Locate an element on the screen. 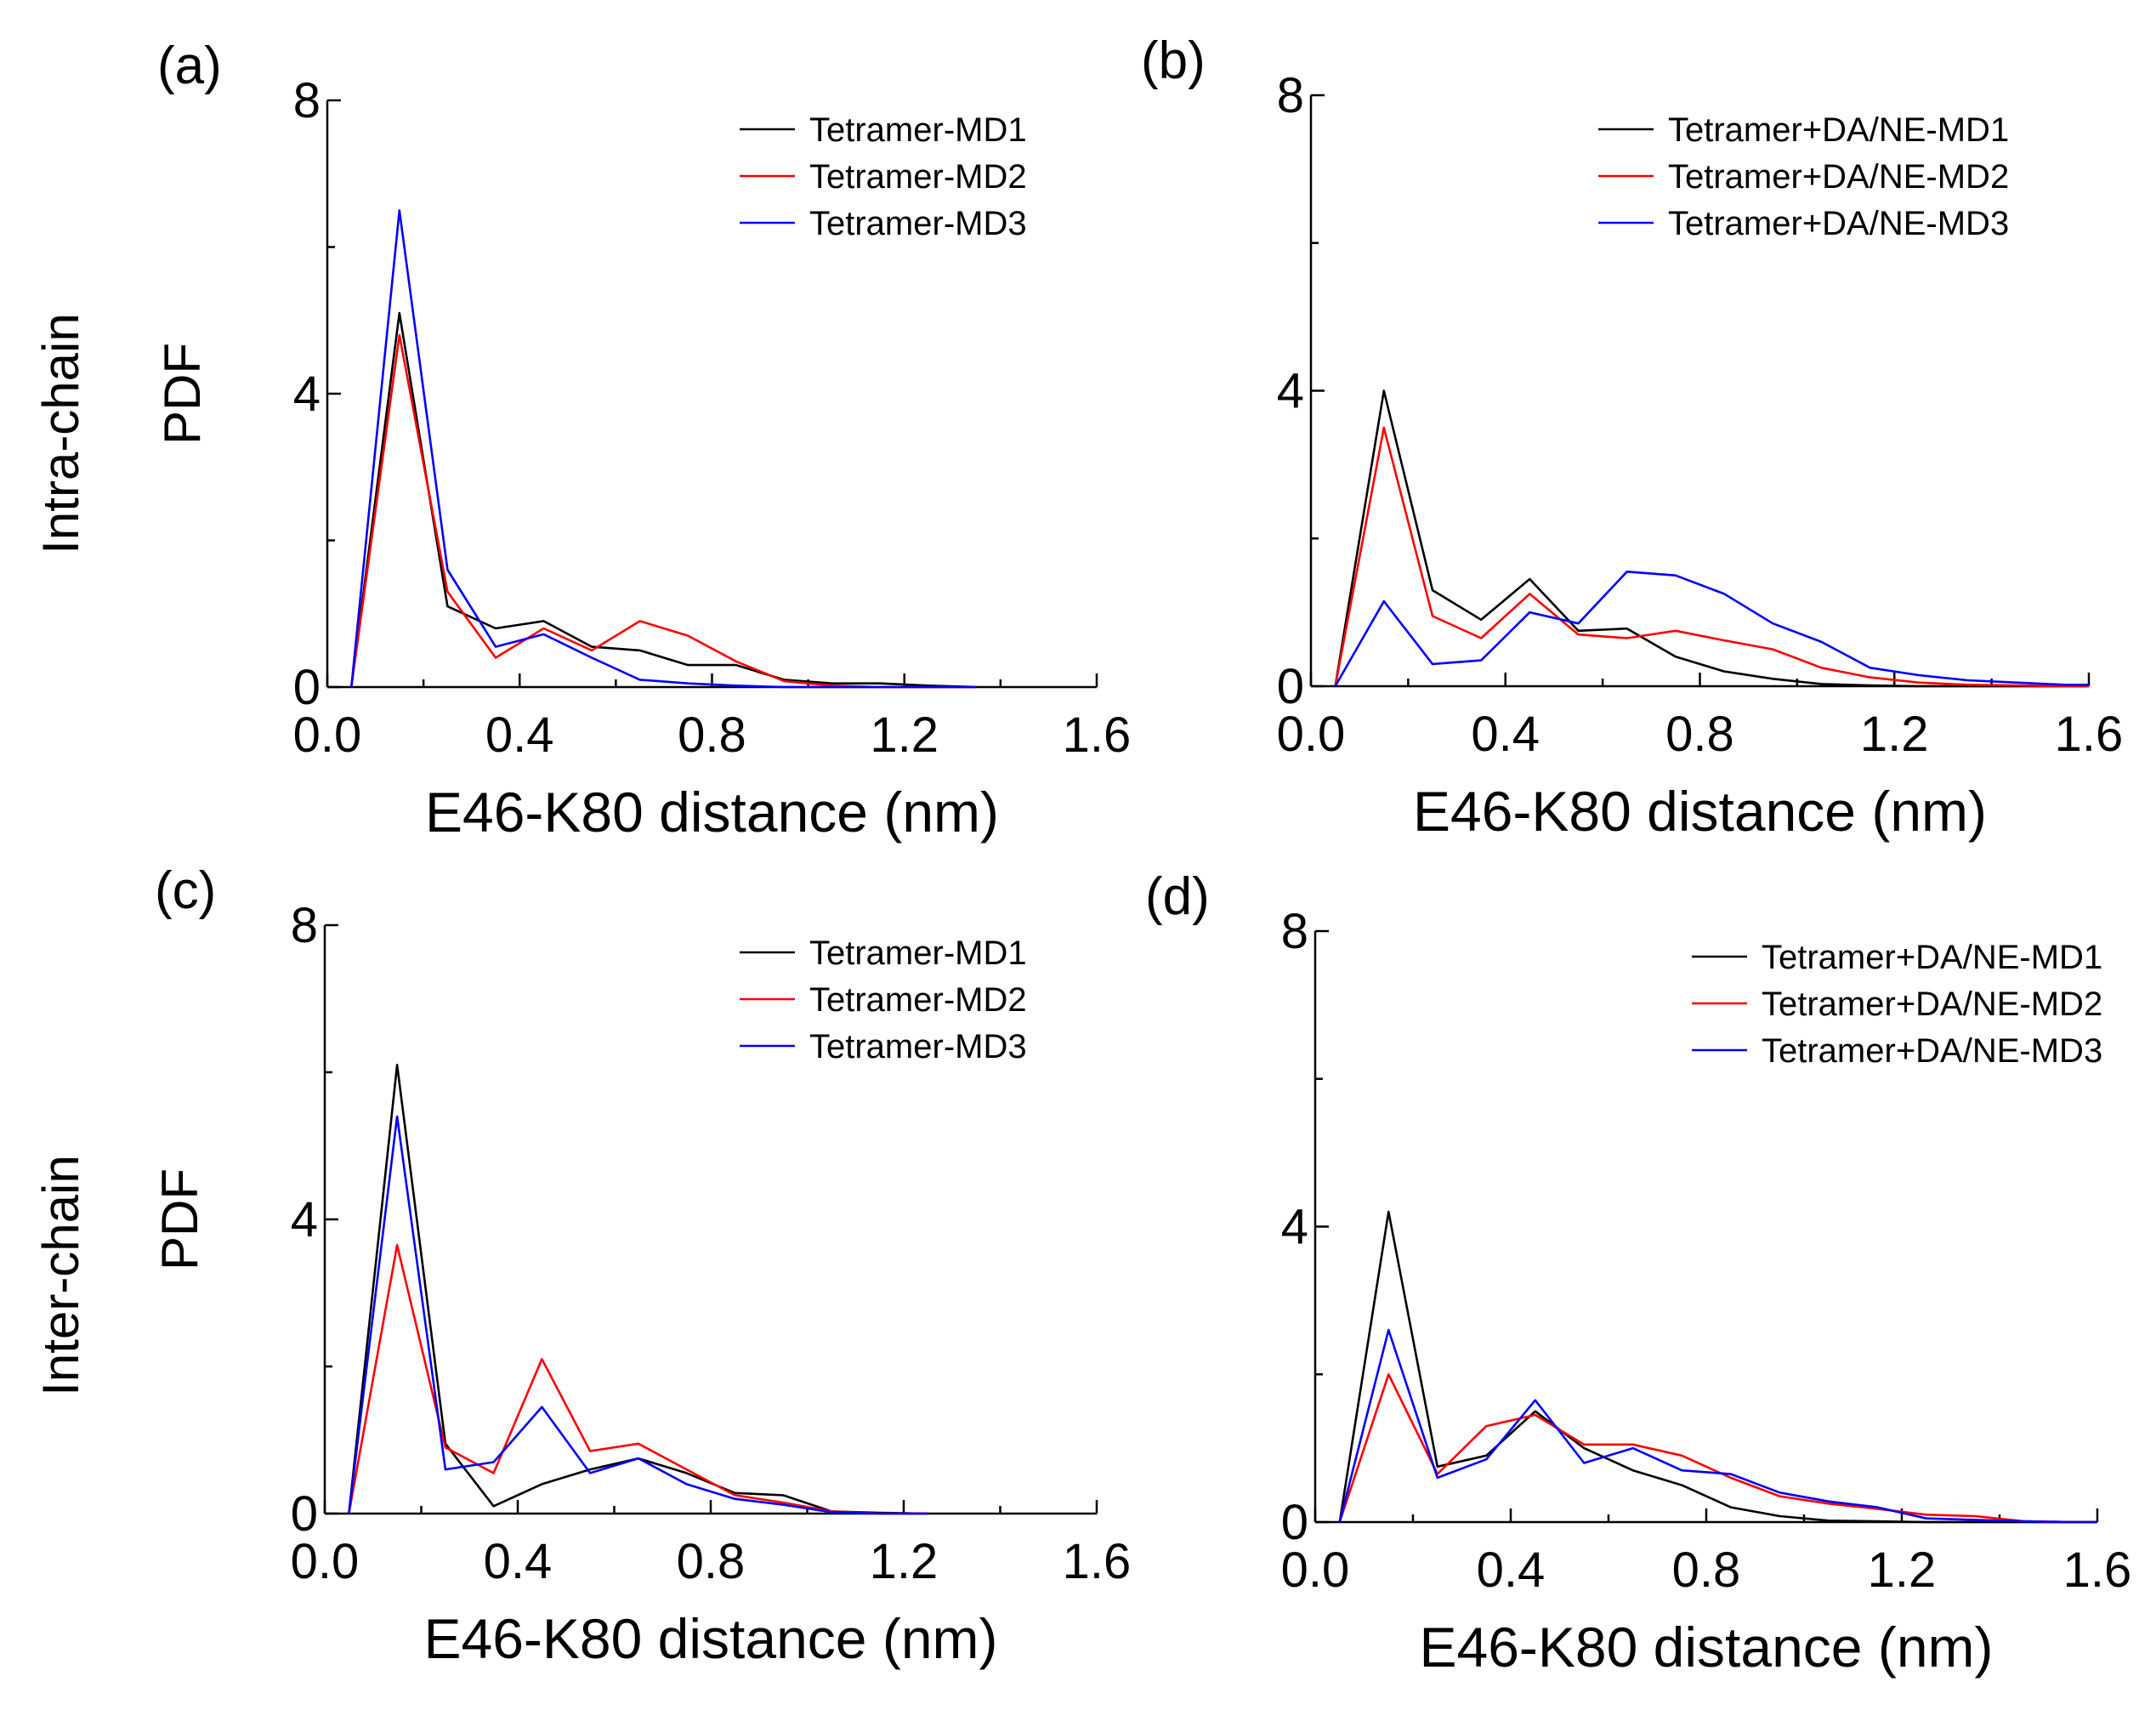  panel-label: (c) is located at coordinates (186, 890).